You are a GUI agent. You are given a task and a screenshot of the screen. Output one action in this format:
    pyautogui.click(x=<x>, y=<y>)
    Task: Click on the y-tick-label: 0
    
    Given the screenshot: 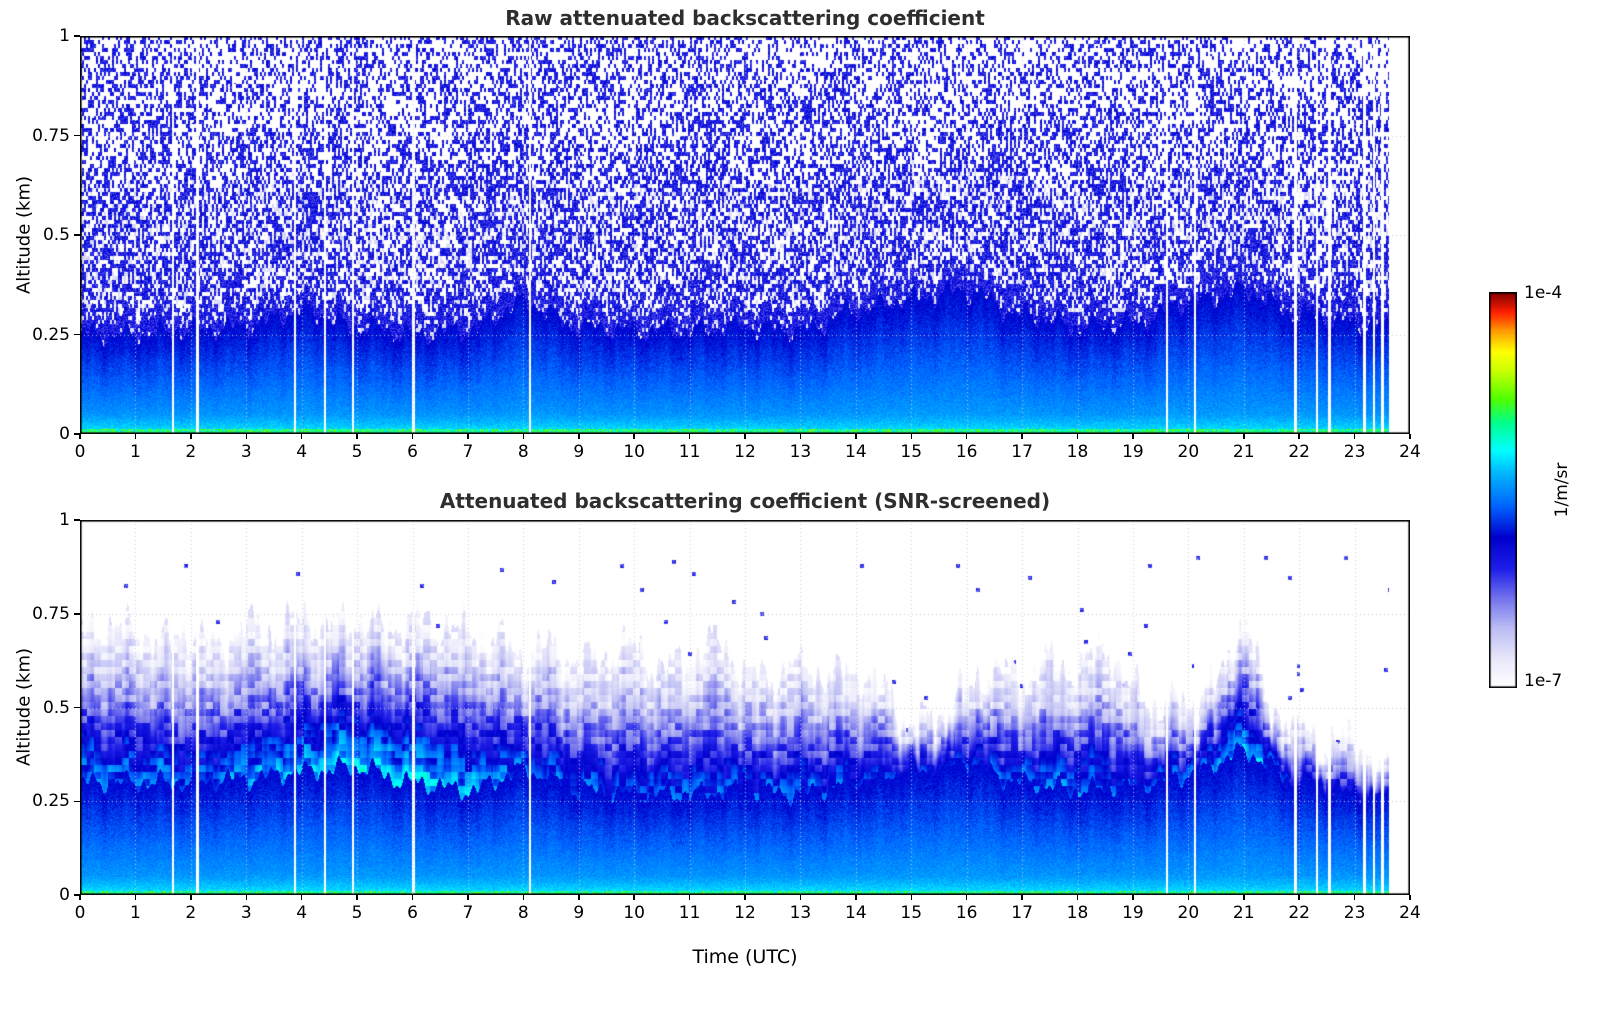 What is the action you would take?
    pyautogui.click(x=64, y=895)
    